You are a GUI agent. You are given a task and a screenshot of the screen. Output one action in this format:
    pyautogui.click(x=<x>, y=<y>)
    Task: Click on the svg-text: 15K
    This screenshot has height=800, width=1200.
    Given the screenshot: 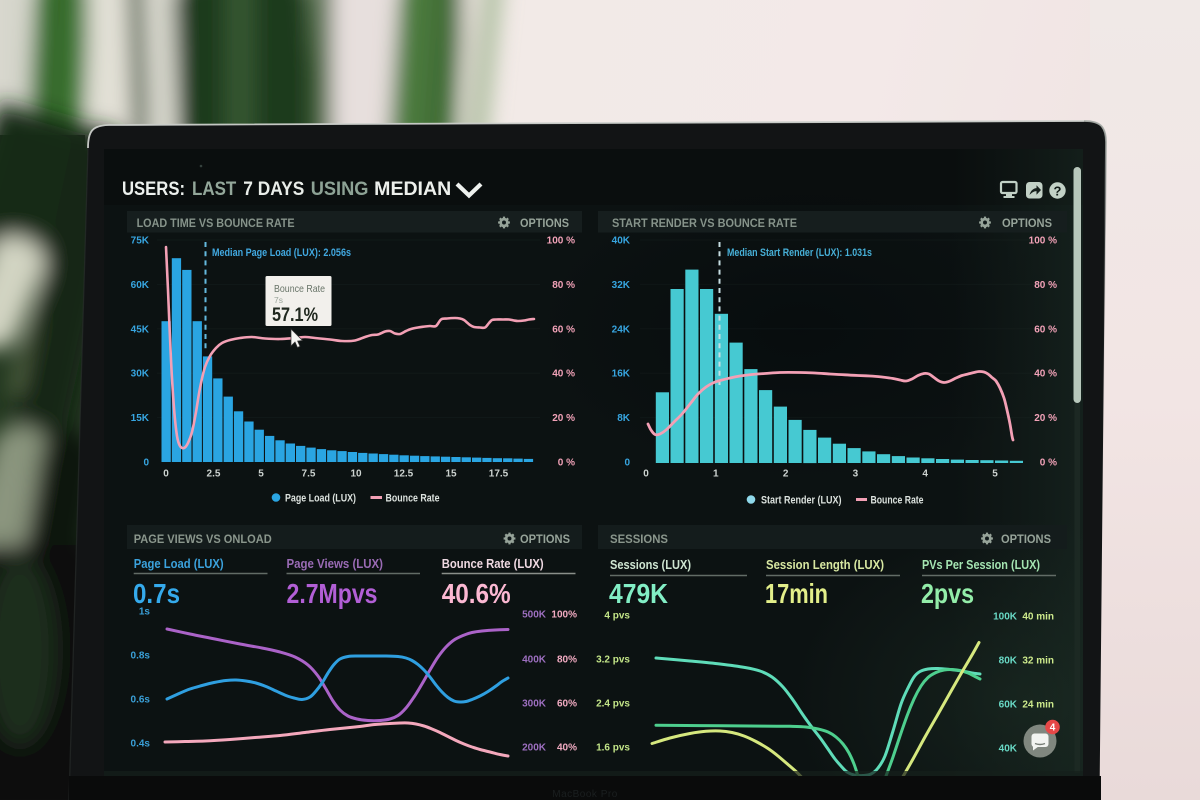 What is the action you would take?
    pyautogui.click(x=140, y=418)
    